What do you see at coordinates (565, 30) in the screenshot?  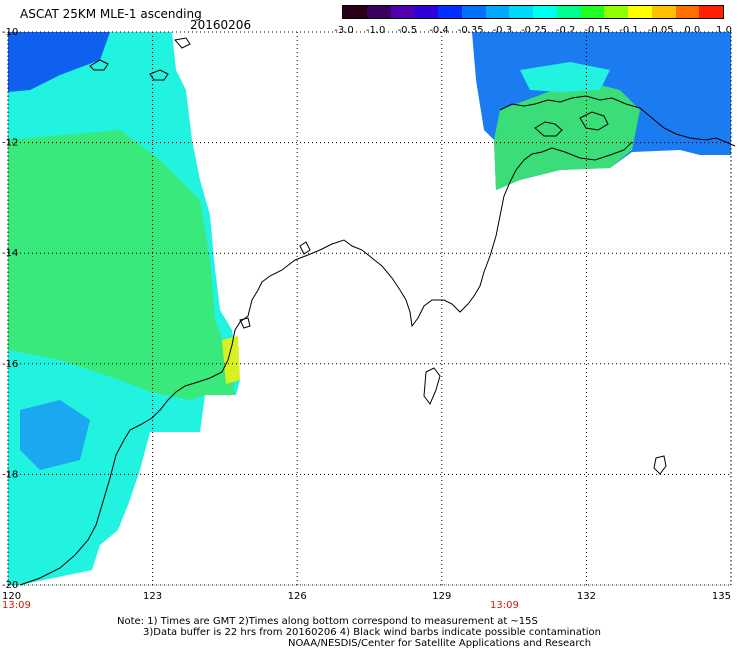 I see `colorbar-label: -0.2` at bounding box center [565, 30].